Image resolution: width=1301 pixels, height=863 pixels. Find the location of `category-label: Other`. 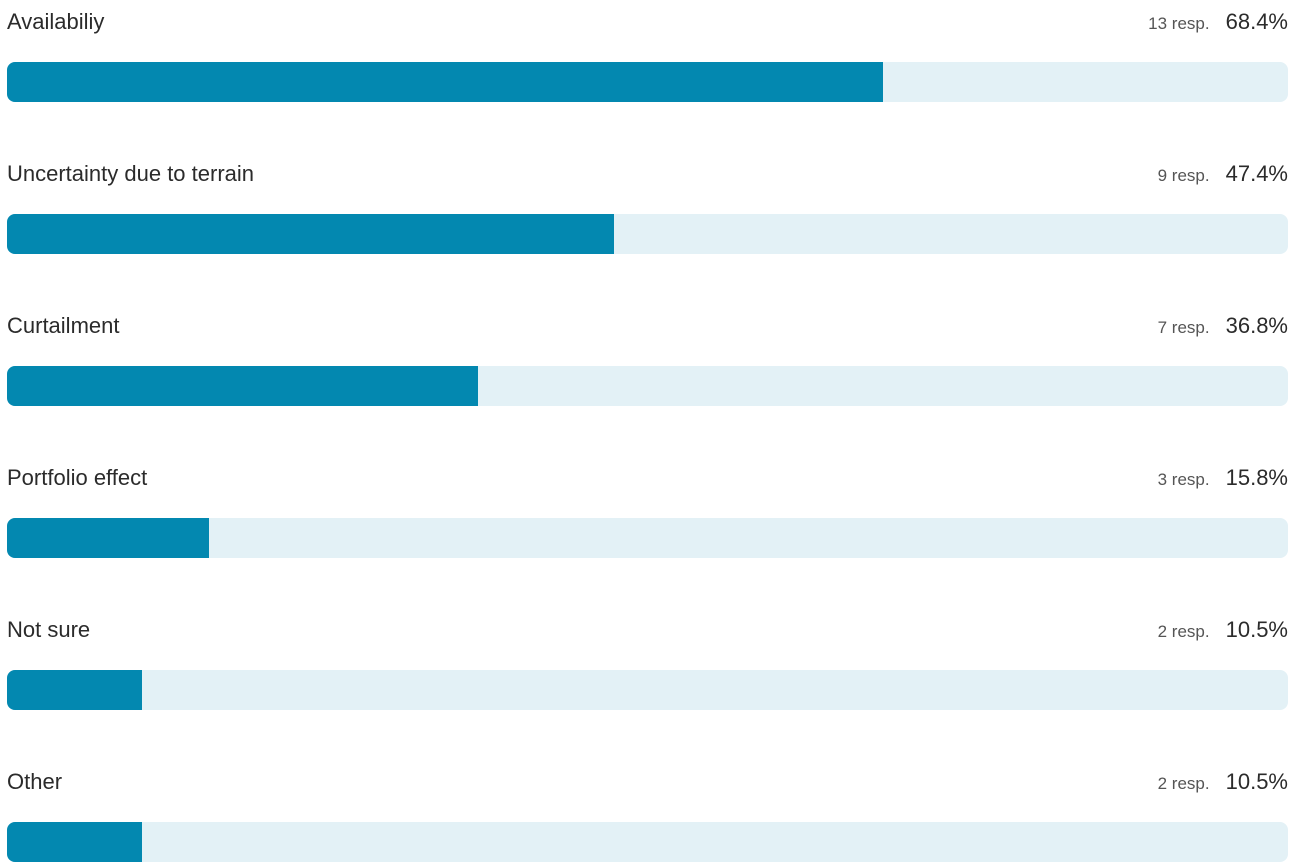

category-label: Other is located at coordinates (35, 781).